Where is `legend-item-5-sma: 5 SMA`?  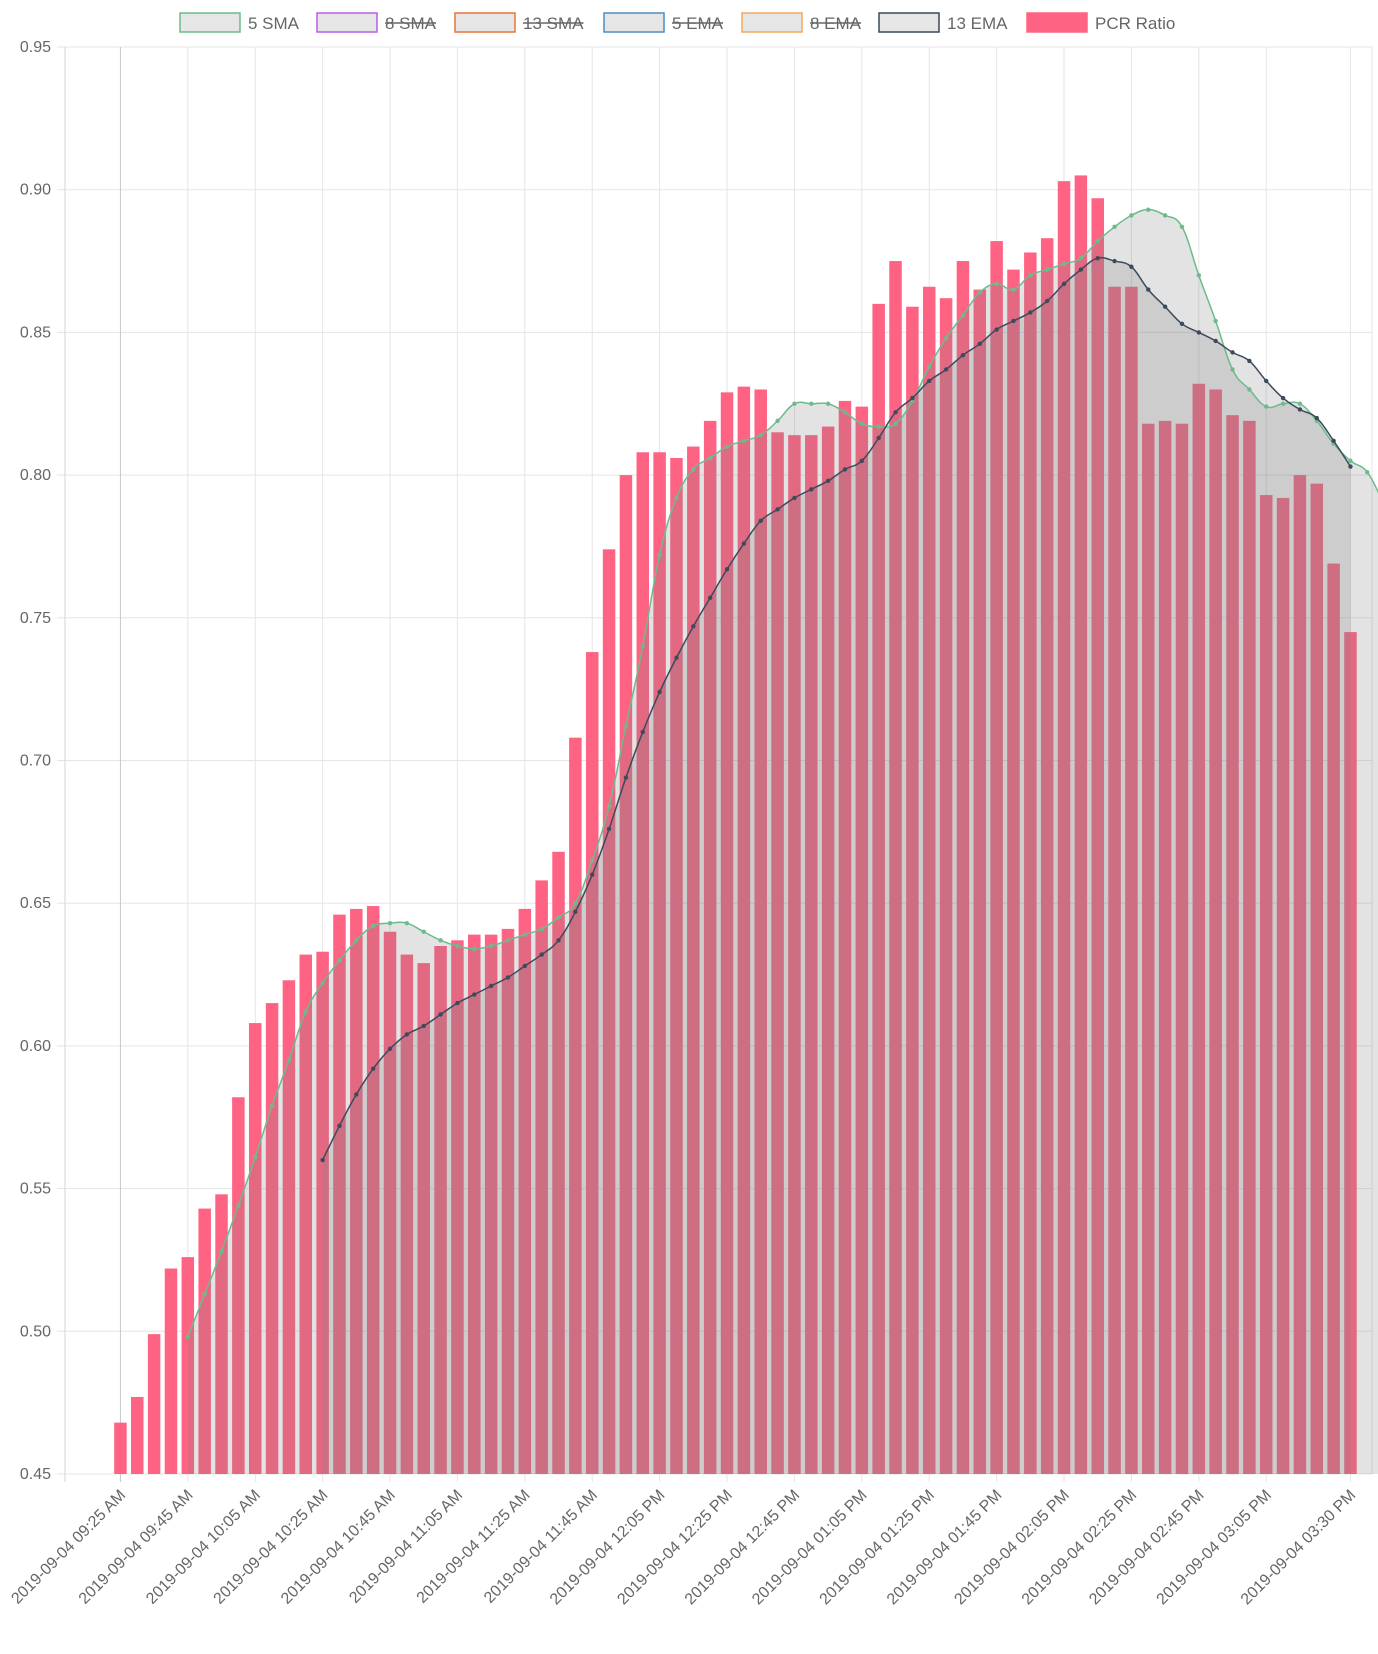 legend-item-5-sma: 5 SMA is located at coordinates (239, 22).